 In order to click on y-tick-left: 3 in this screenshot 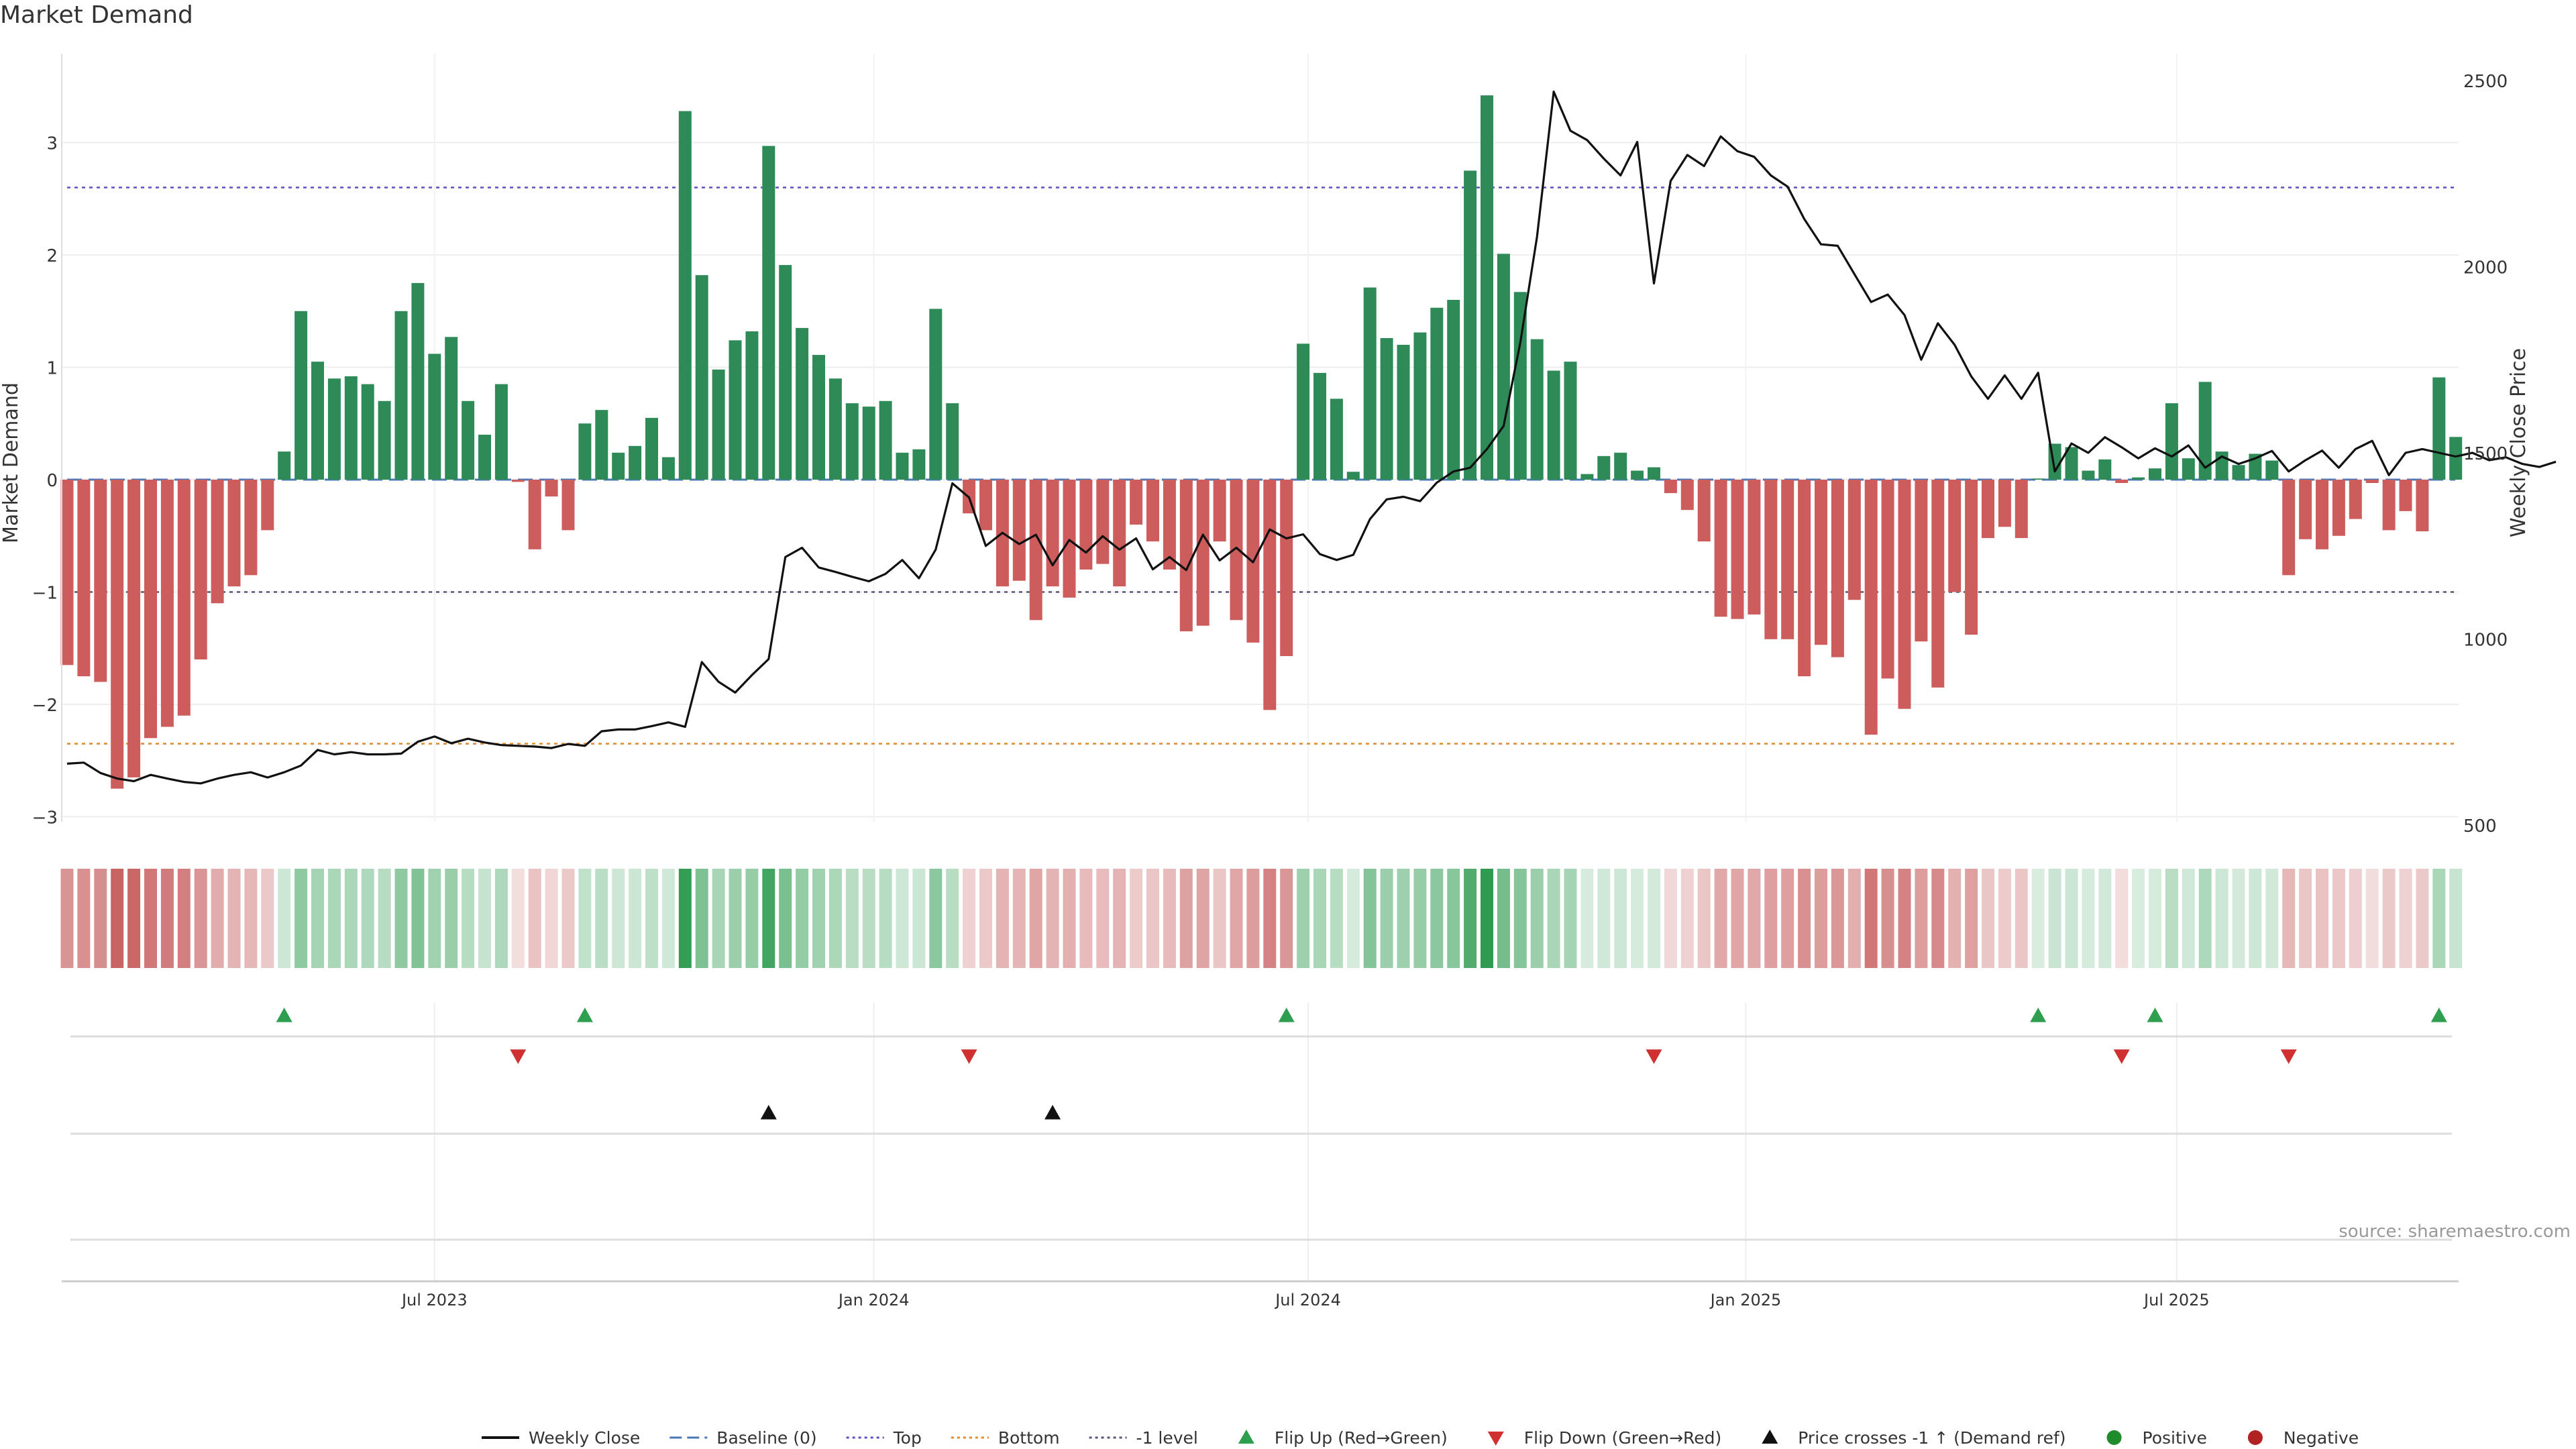, I will do `click(52, 144)`.